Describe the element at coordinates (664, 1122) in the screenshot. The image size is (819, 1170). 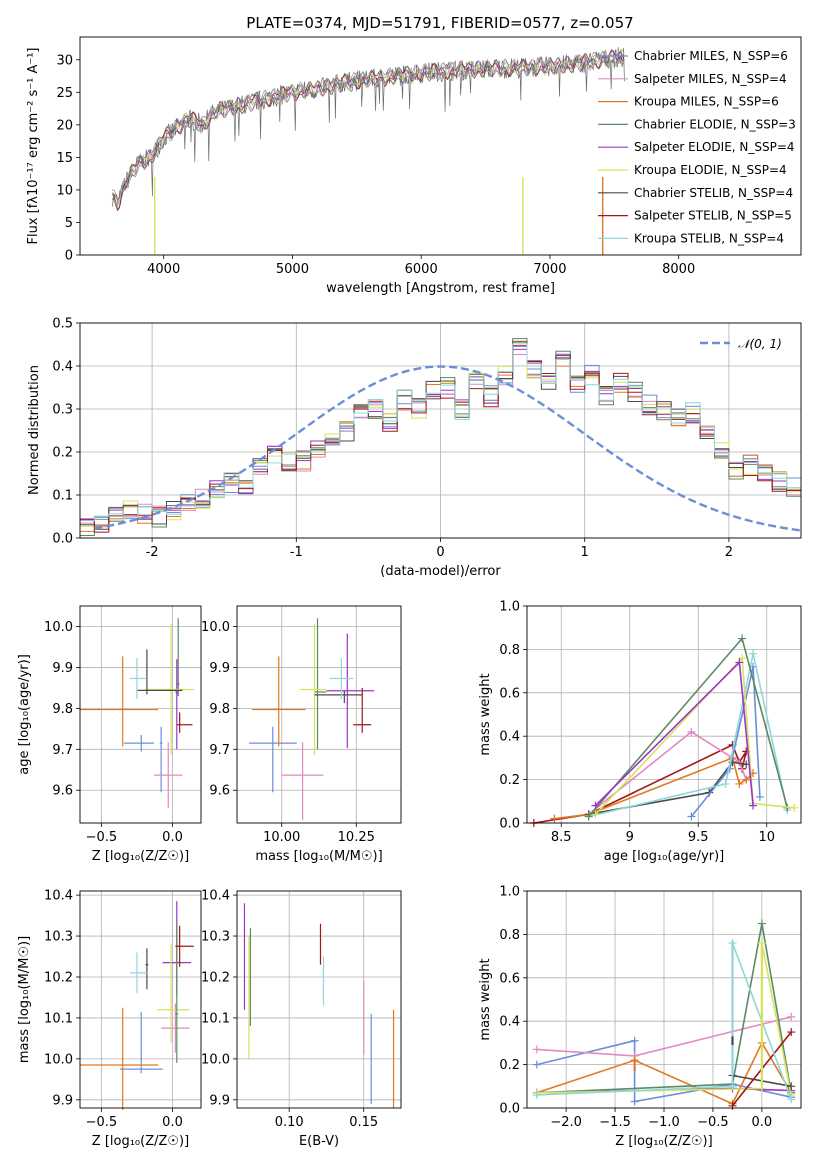
I see `x-tick-label: −1.0` at that location.